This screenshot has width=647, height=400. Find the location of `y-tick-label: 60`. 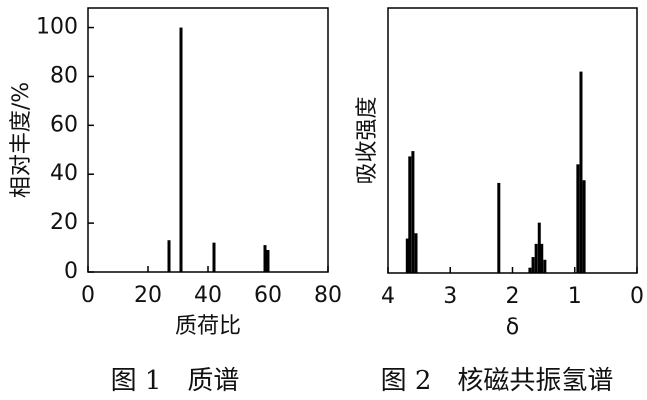

y-tick-label: 60 is located at coordinates (64, 124).